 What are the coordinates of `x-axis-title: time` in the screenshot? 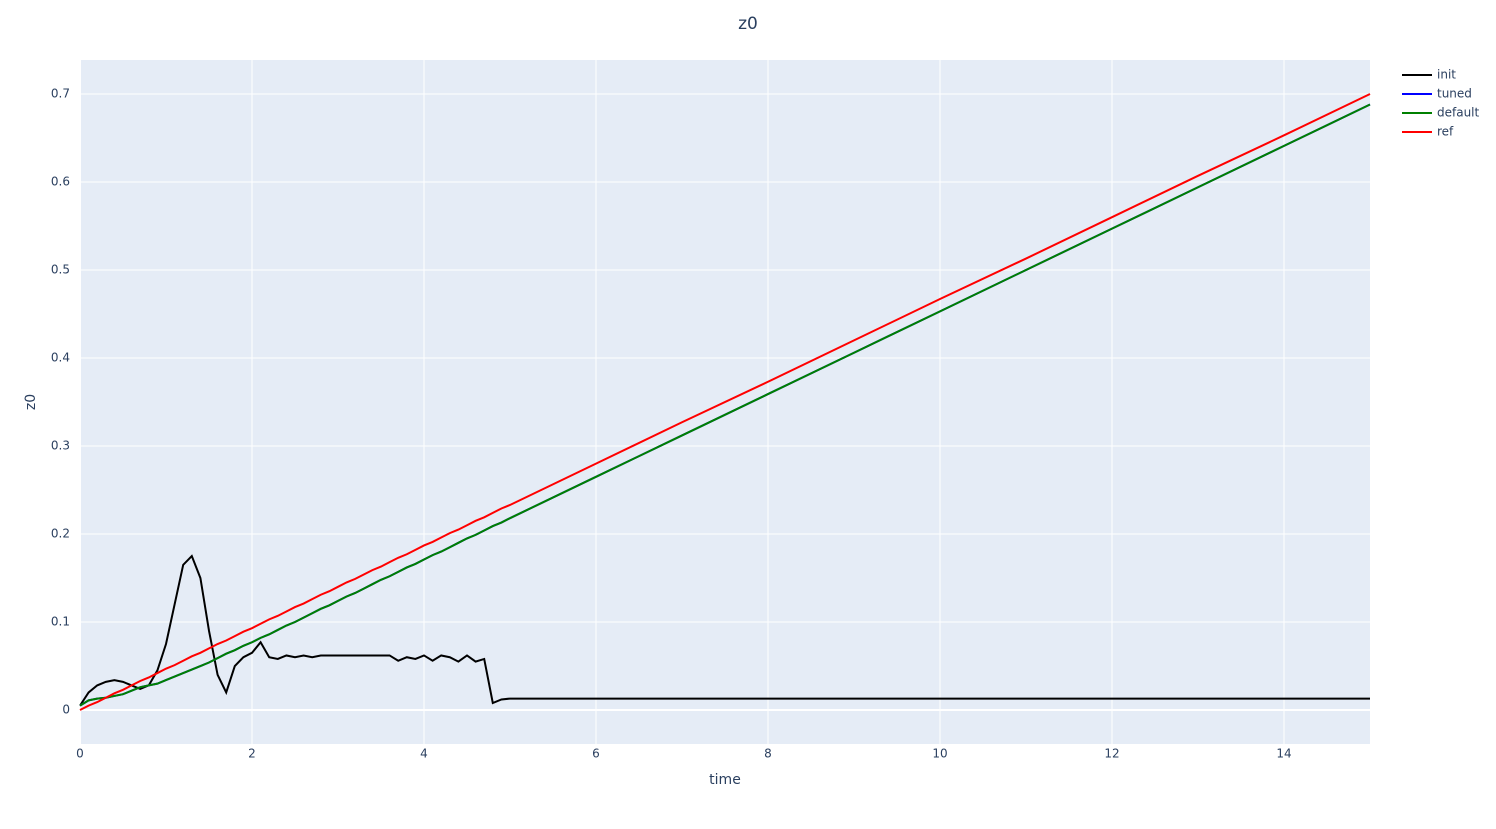 It's located at (725, 780).